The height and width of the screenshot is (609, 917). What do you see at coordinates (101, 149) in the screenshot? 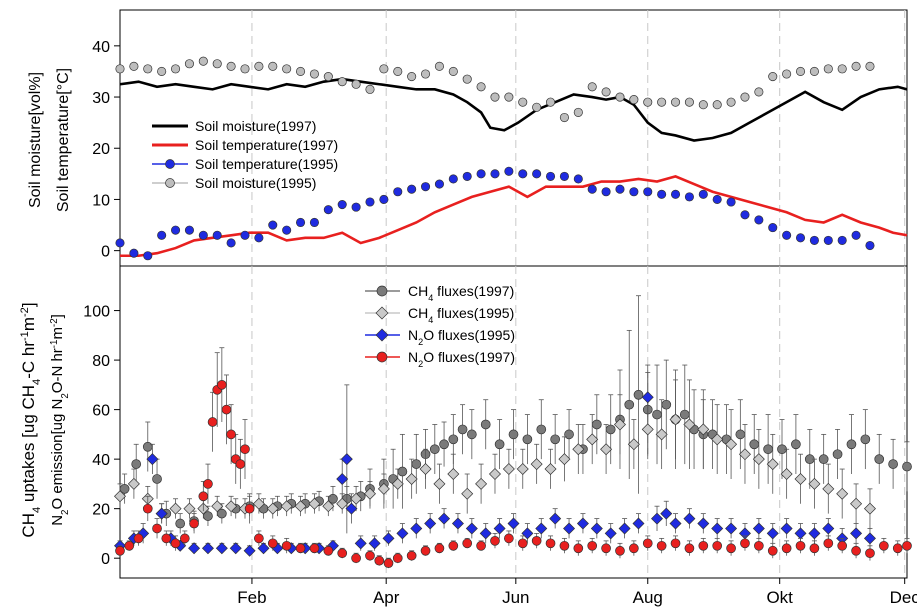
I see `y-tick-label: 20` at bounding box center [101, 149].